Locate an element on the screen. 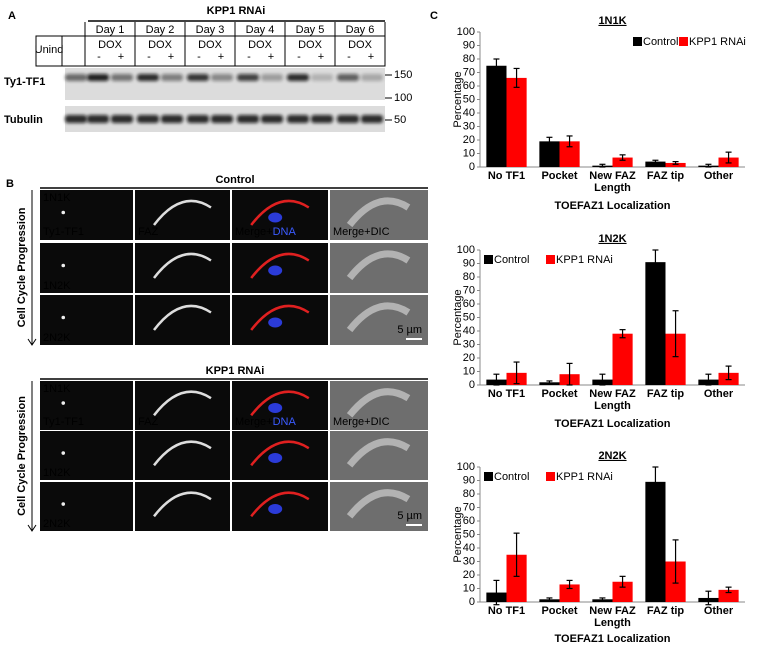  y-tick-label: 80 is located at coordinates (469, 277).